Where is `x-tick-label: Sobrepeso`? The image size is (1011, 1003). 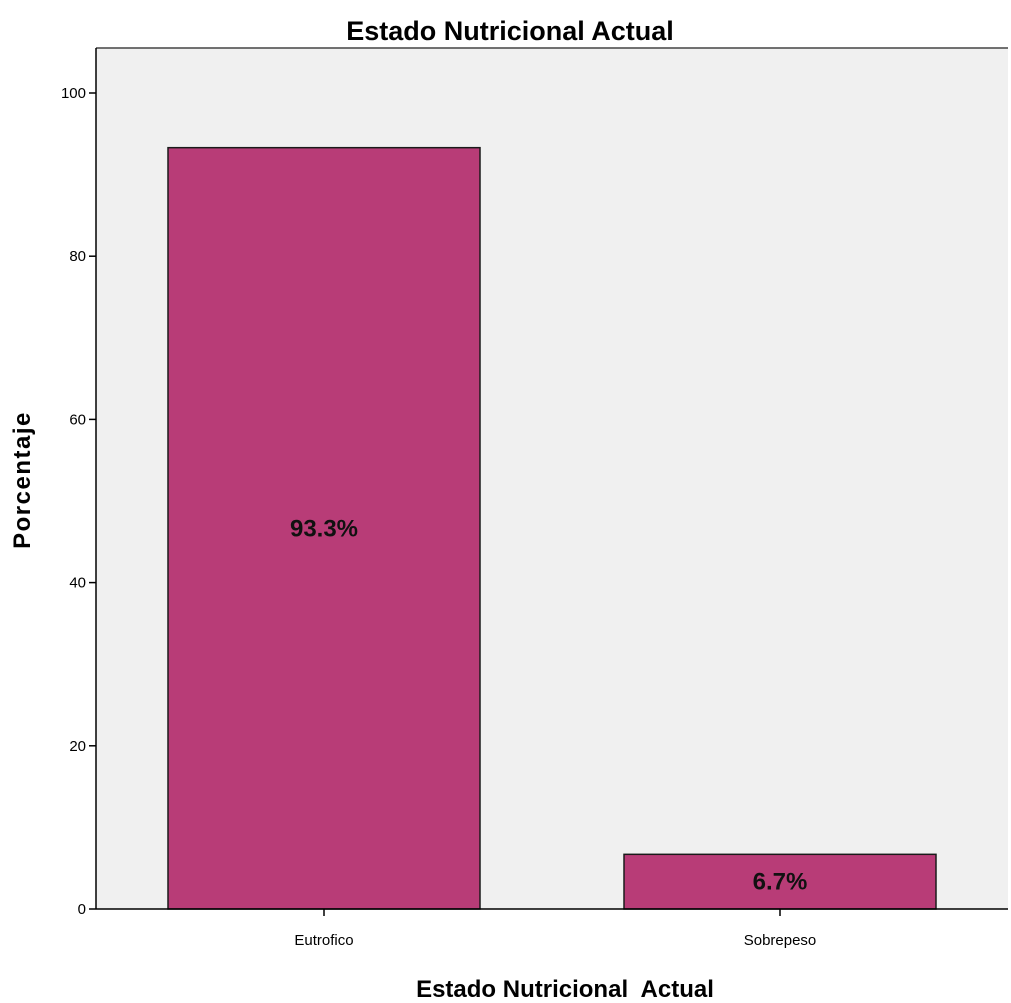
x-tick-label: Sobrepeso is located at coordinates (780, 940).